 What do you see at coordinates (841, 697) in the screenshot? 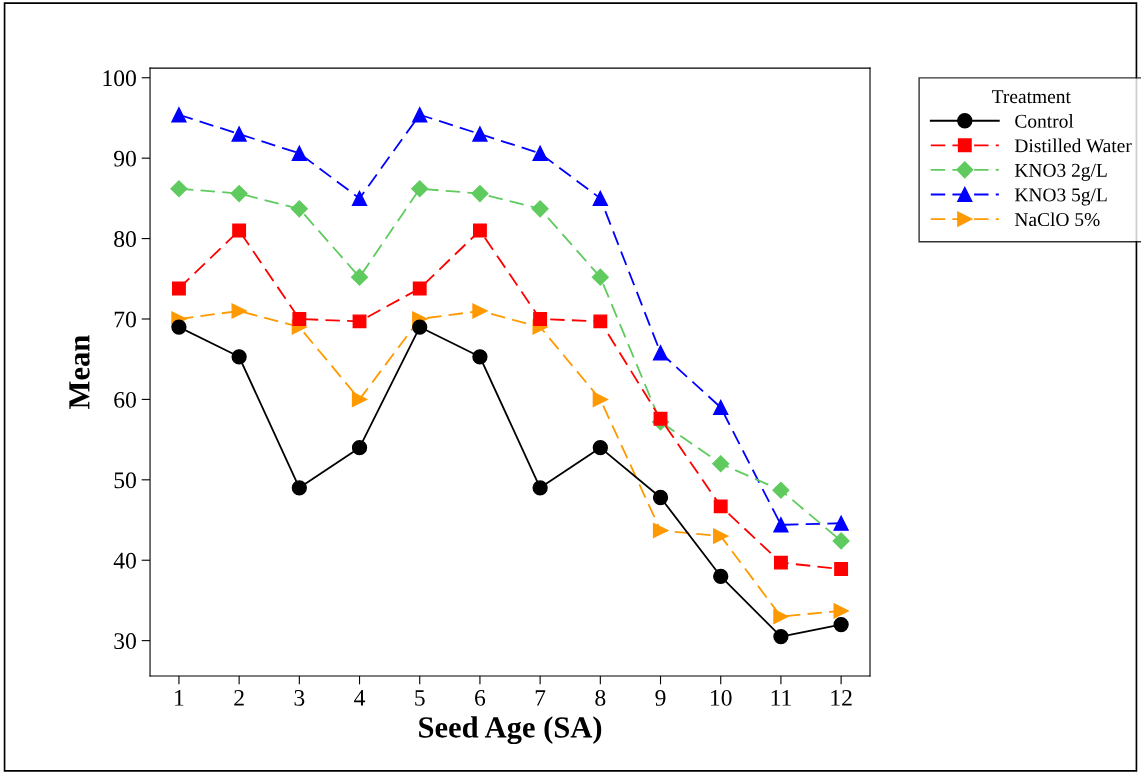
I see `x-tick-label: 12` at bounding box center [841, 697].